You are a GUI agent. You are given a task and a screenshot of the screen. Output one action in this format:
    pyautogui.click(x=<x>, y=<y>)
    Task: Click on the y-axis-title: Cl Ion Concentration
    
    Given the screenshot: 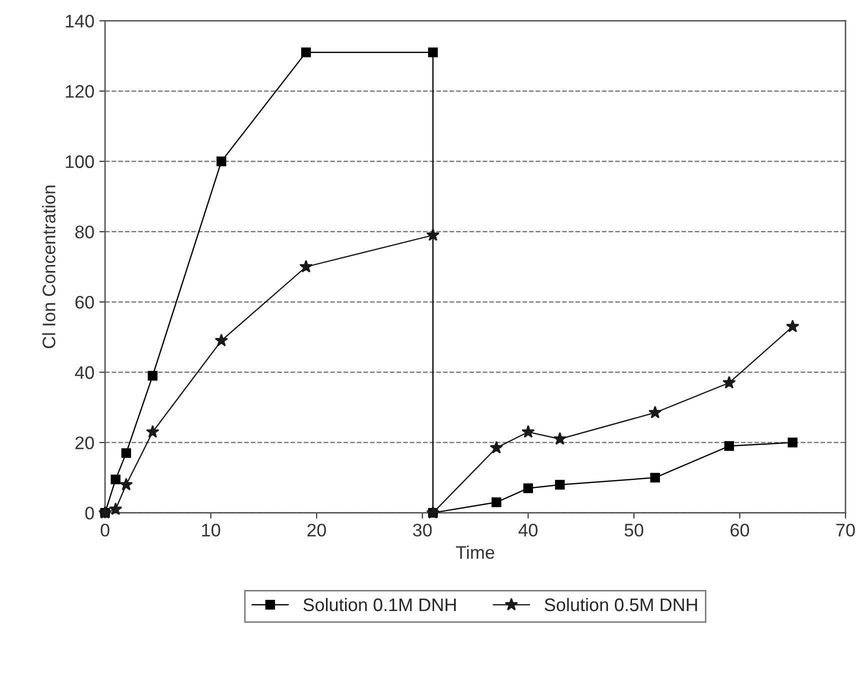 What is the action you would take?
    pyautogui.click(x=49, y=267)
    